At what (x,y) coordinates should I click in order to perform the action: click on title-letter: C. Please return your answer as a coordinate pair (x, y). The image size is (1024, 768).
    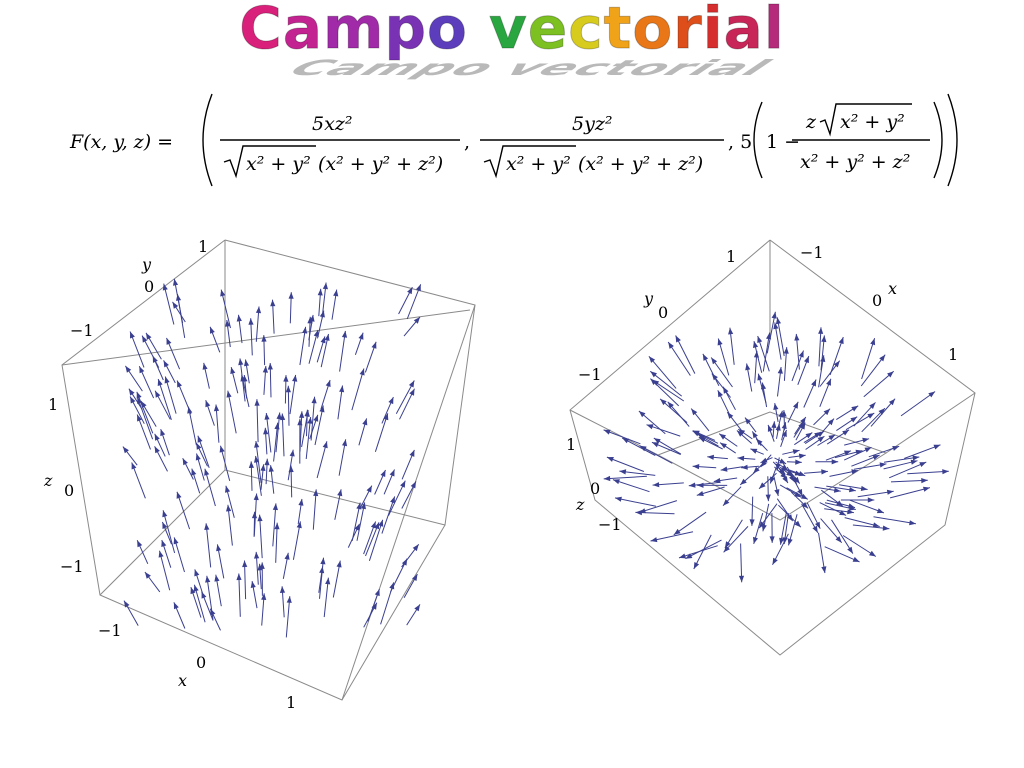
    Looking at the image, I should click on (261, 31).